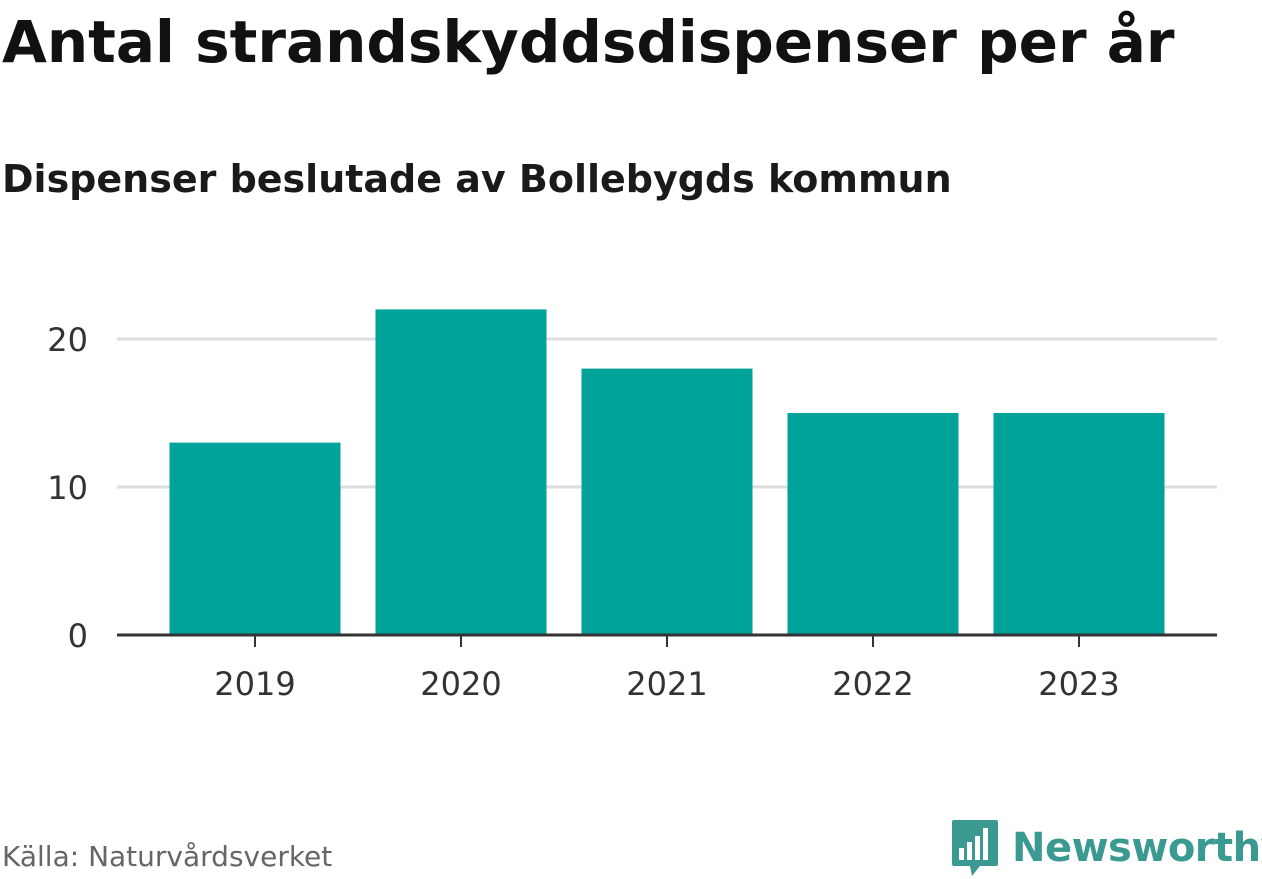  What do you see at coordinates (167, 856) in the screenshot?
I see `source-note: Källa: Naturvårdsverket` at bounding box center [167, 856].